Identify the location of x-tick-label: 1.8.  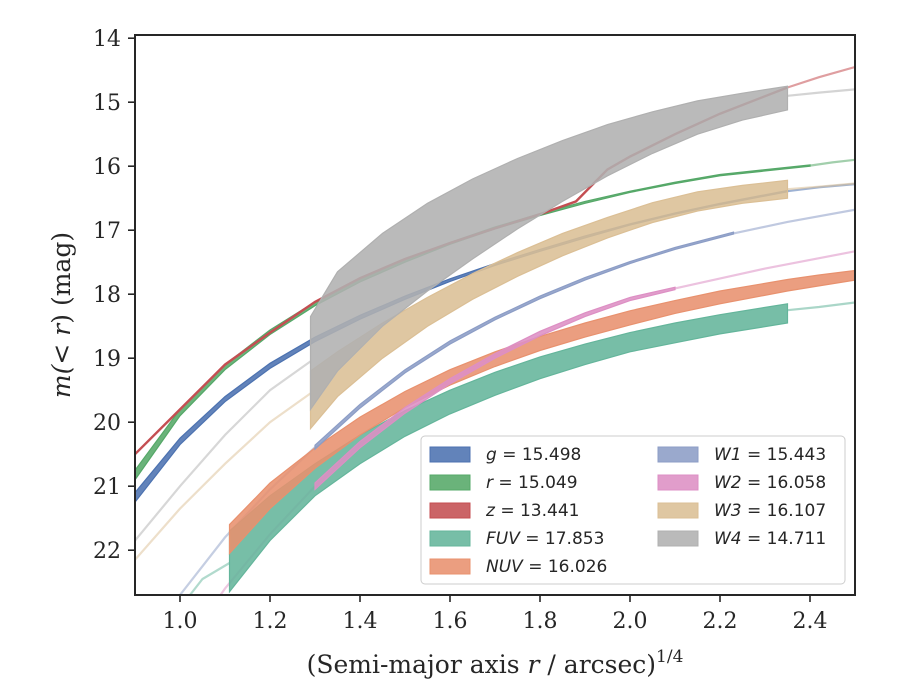
(540, 621).